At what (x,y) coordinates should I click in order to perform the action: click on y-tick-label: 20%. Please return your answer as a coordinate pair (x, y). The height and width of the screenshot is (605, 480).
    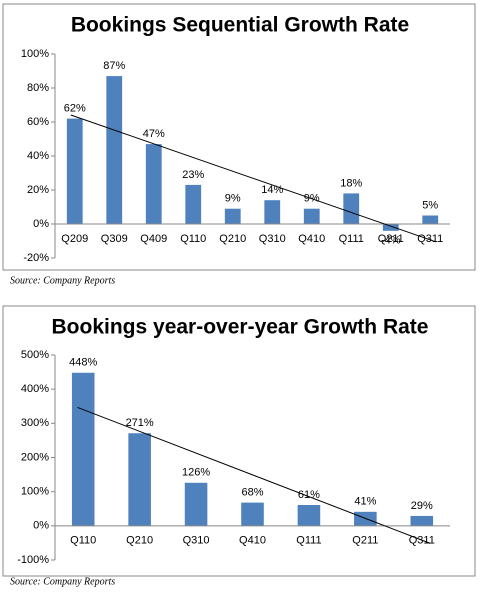
    Looking at the image, I should click on (38, 190).